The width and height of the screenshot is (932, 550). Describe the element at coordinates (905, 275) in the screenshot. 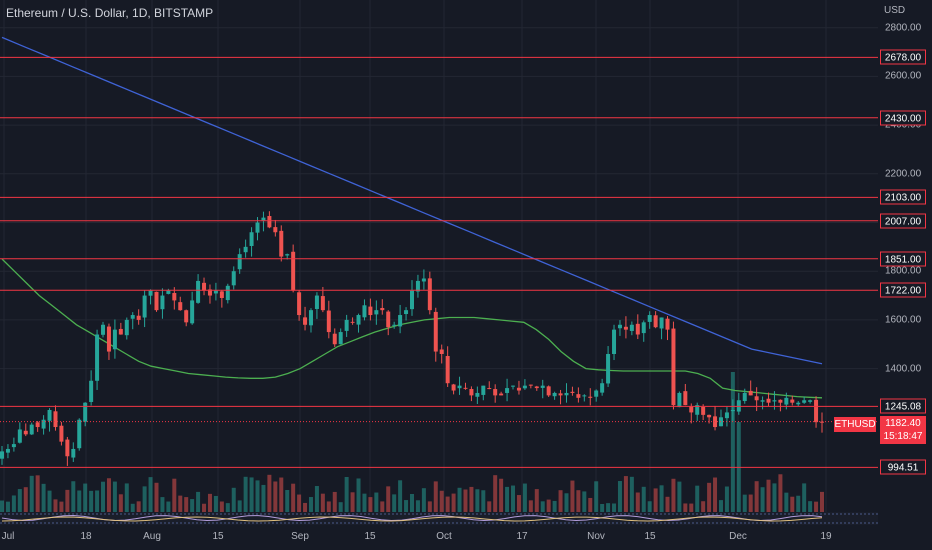

I see `price-axis` at that location.